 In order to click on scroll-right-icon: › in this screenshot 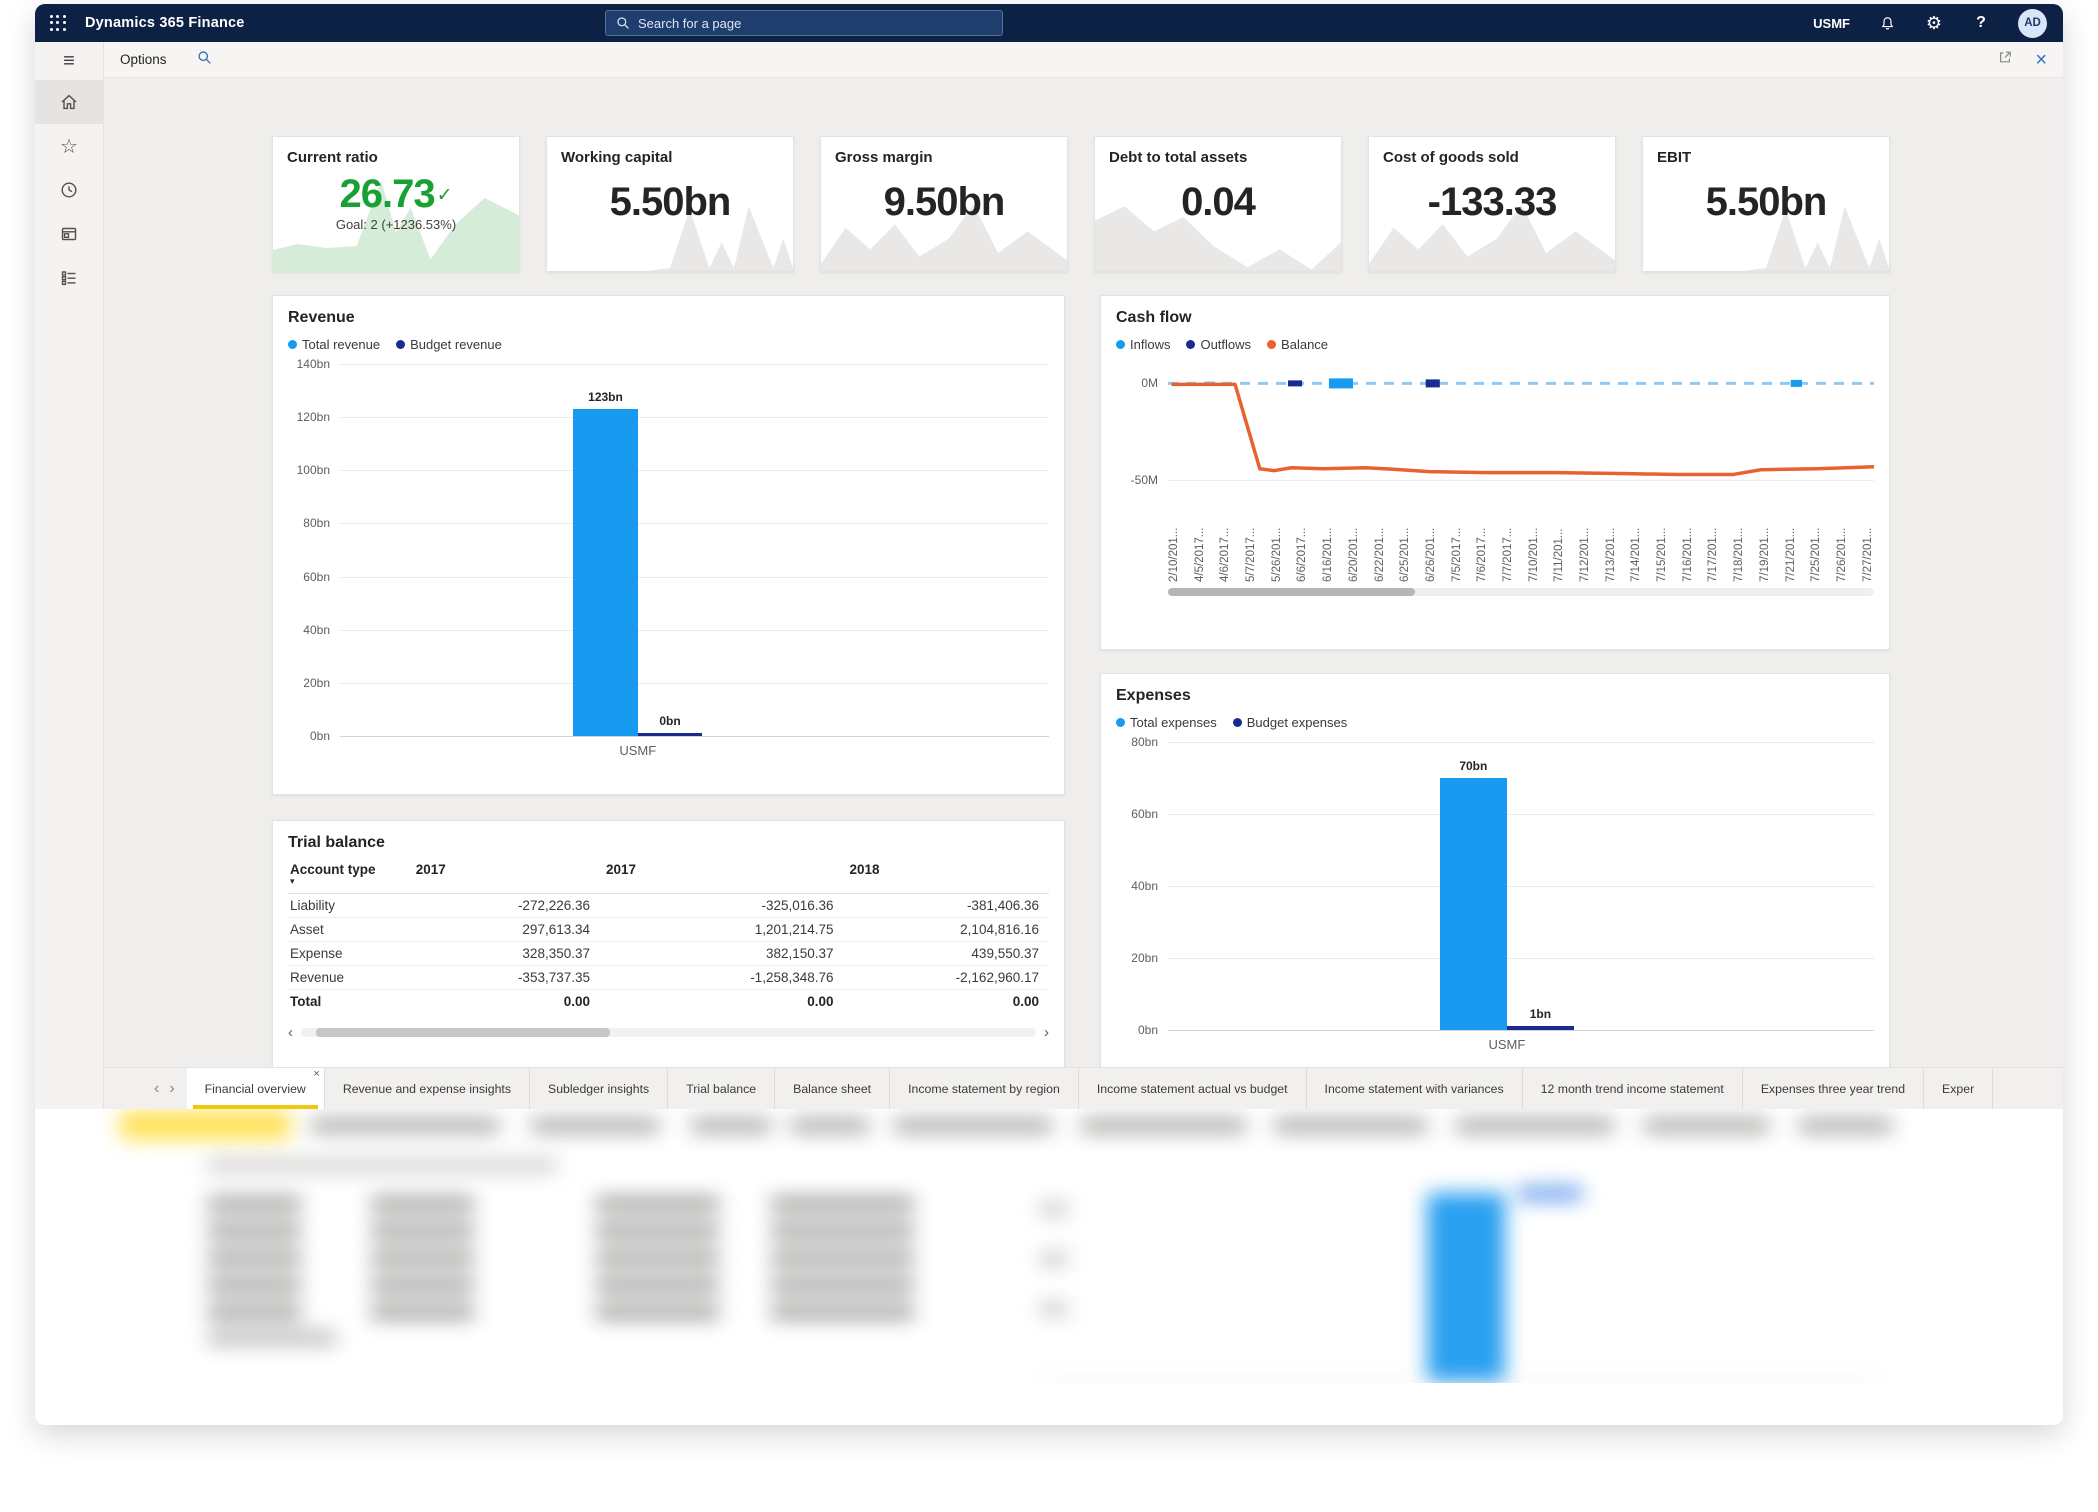, I will do `click(1046, 1032)`.